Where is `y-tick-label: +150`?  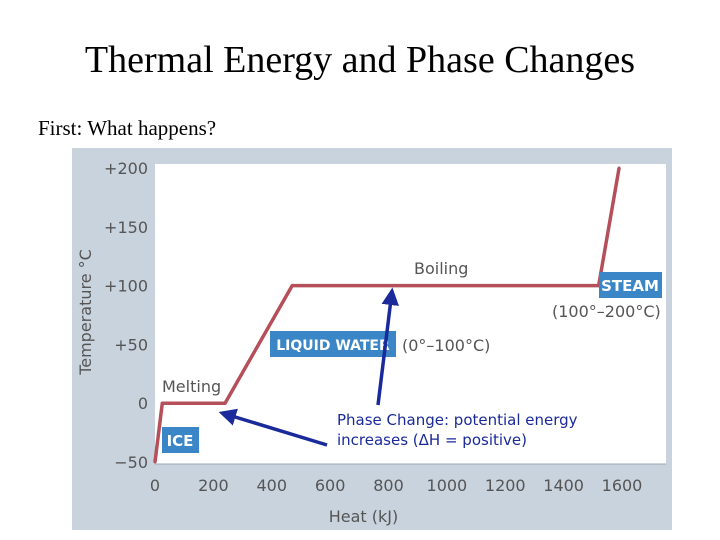 y-tick-label: +150 is located at coordinates (126, 227).